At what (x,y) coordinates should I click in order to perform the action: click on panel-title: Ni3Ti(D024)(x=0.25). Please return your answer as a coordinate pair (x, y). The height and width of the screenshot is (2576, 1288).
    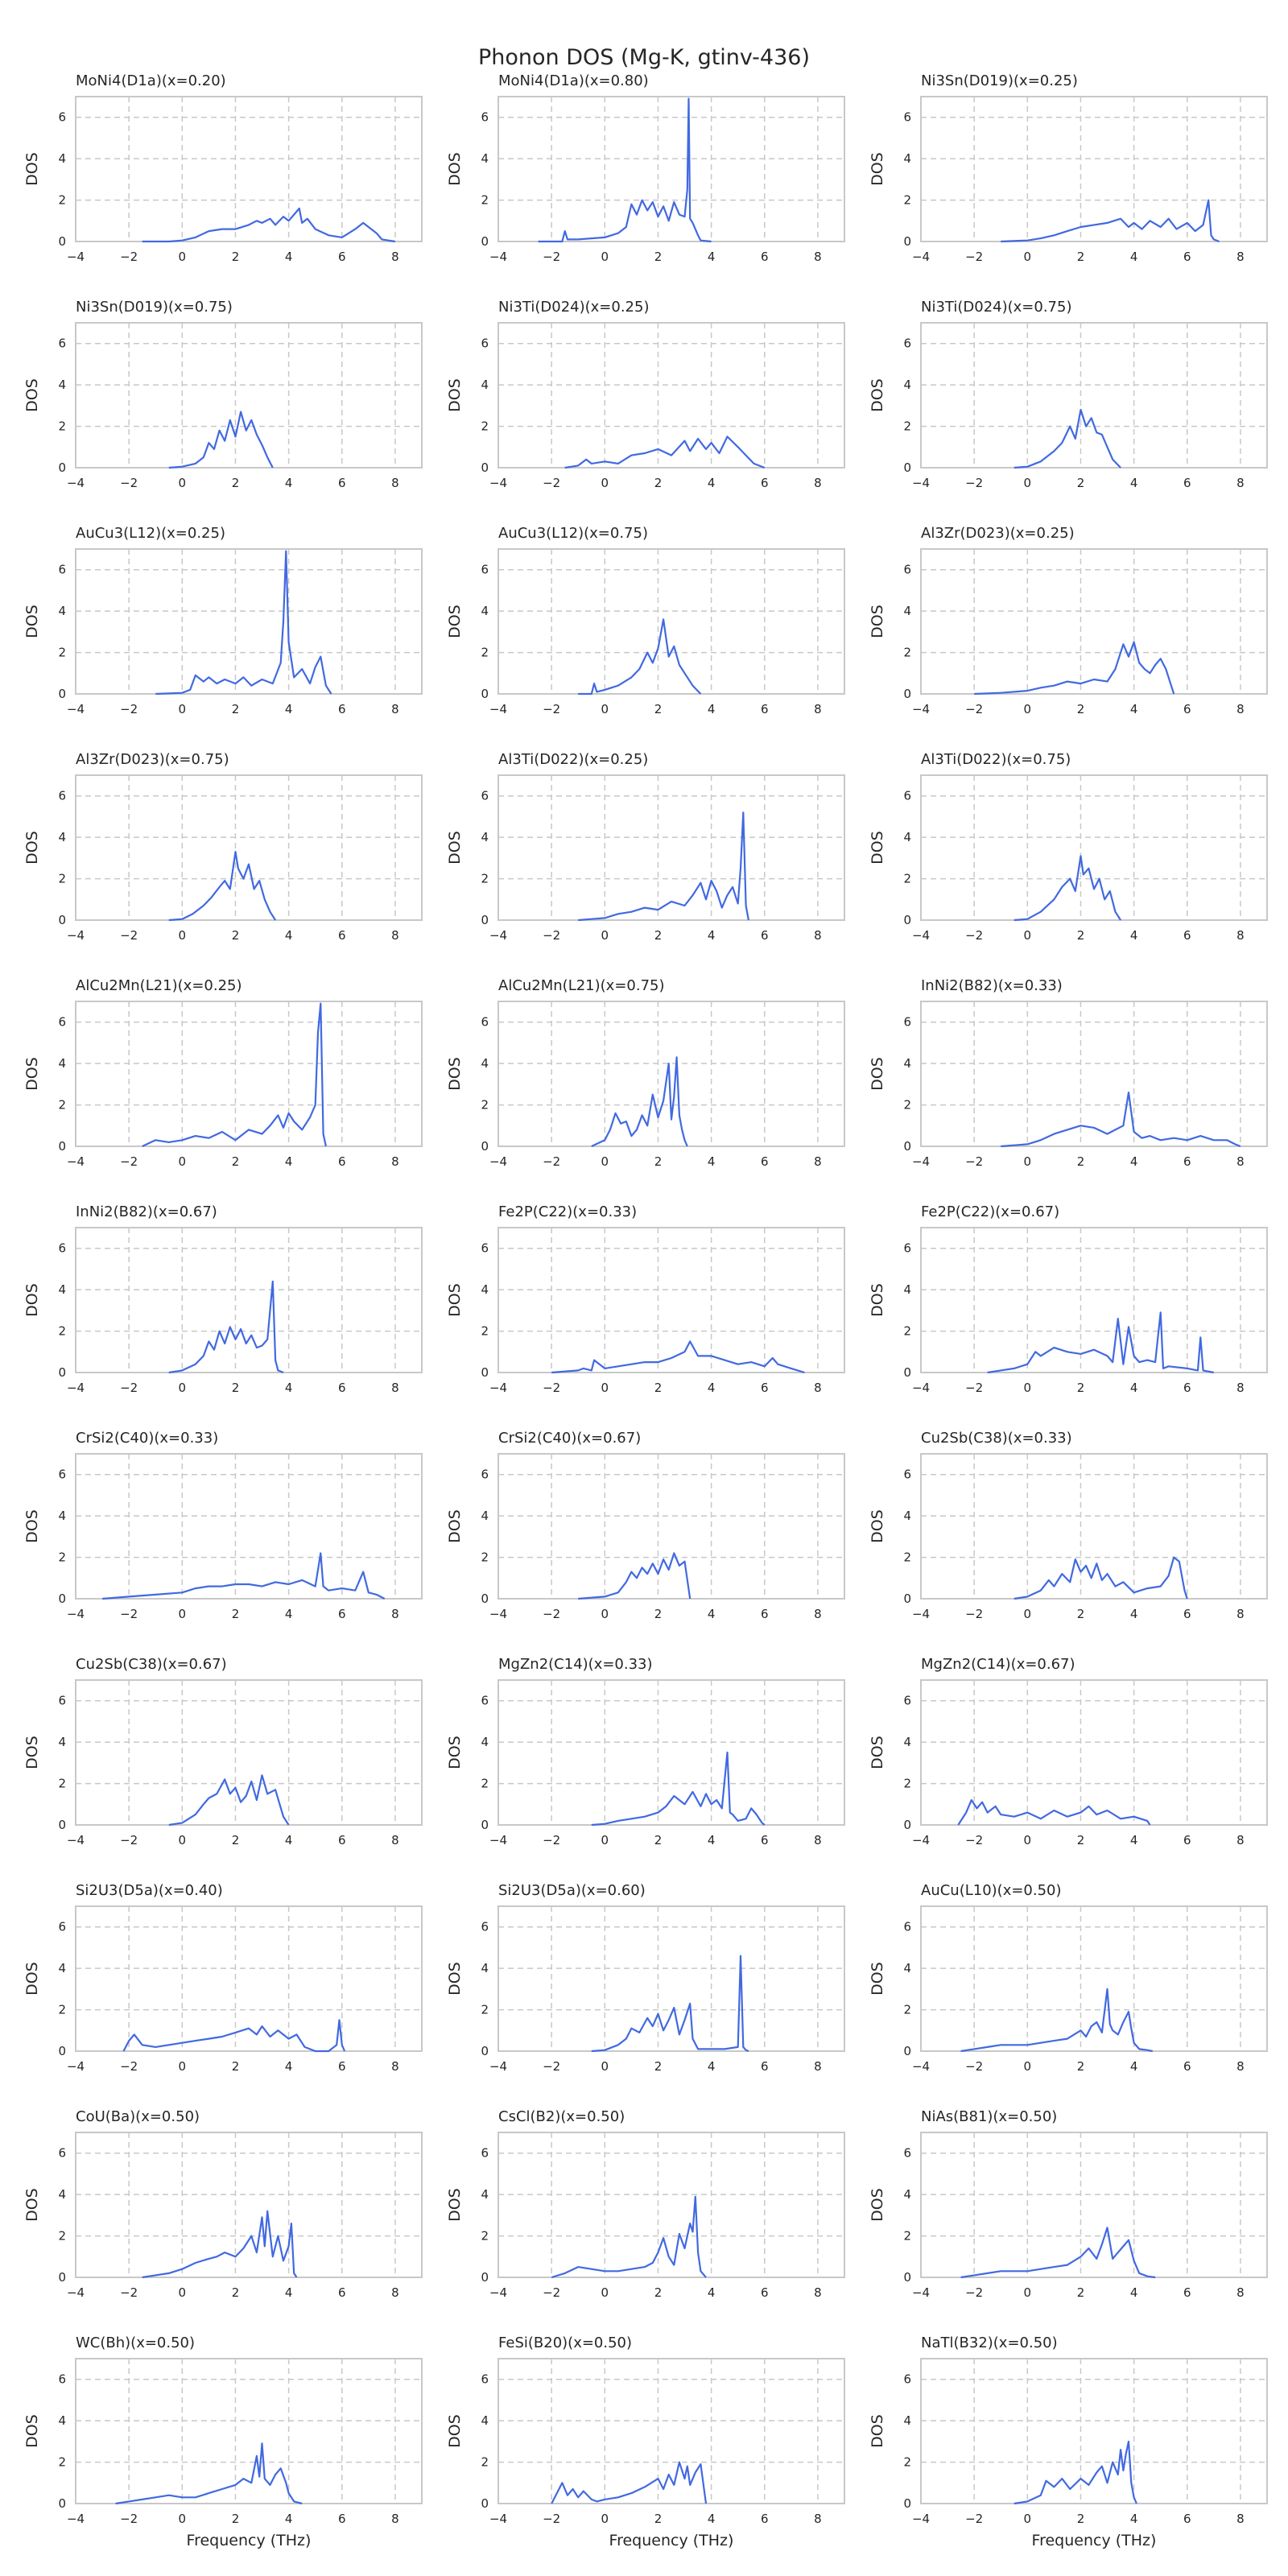
    Looking at the image, I should click on (573, 307).